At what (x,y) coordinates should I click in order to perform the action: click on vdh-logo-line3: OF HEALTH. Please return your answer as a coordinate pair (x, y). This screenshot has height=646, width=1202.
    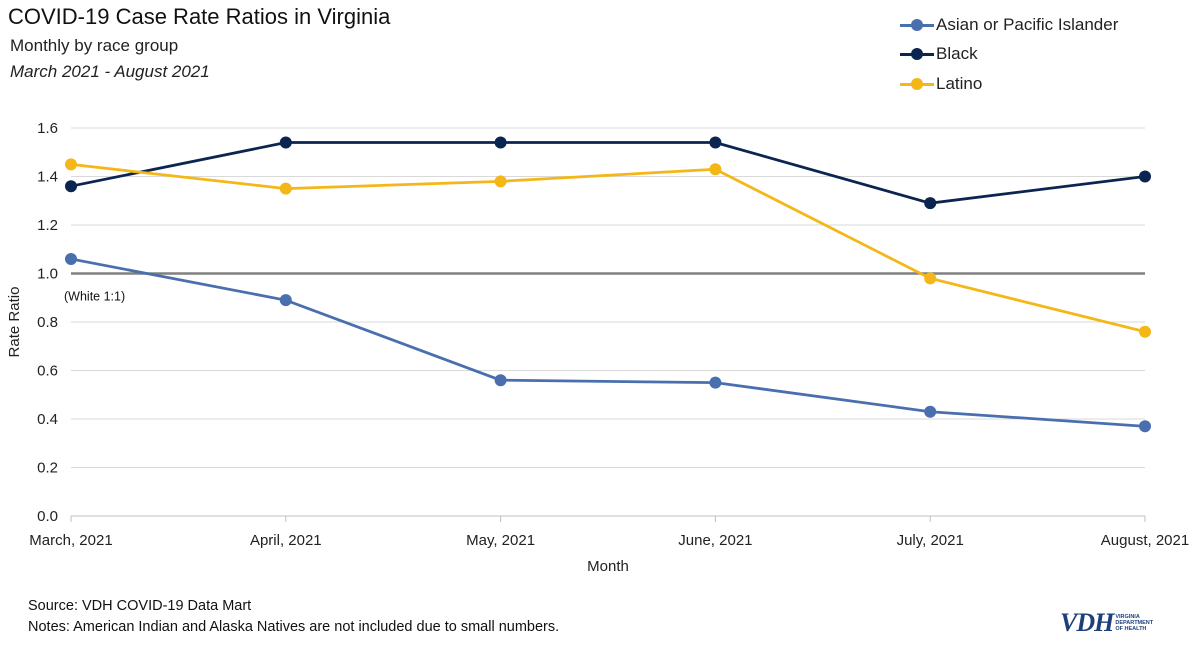
    Looking at the image, I should click on (1131, 629).